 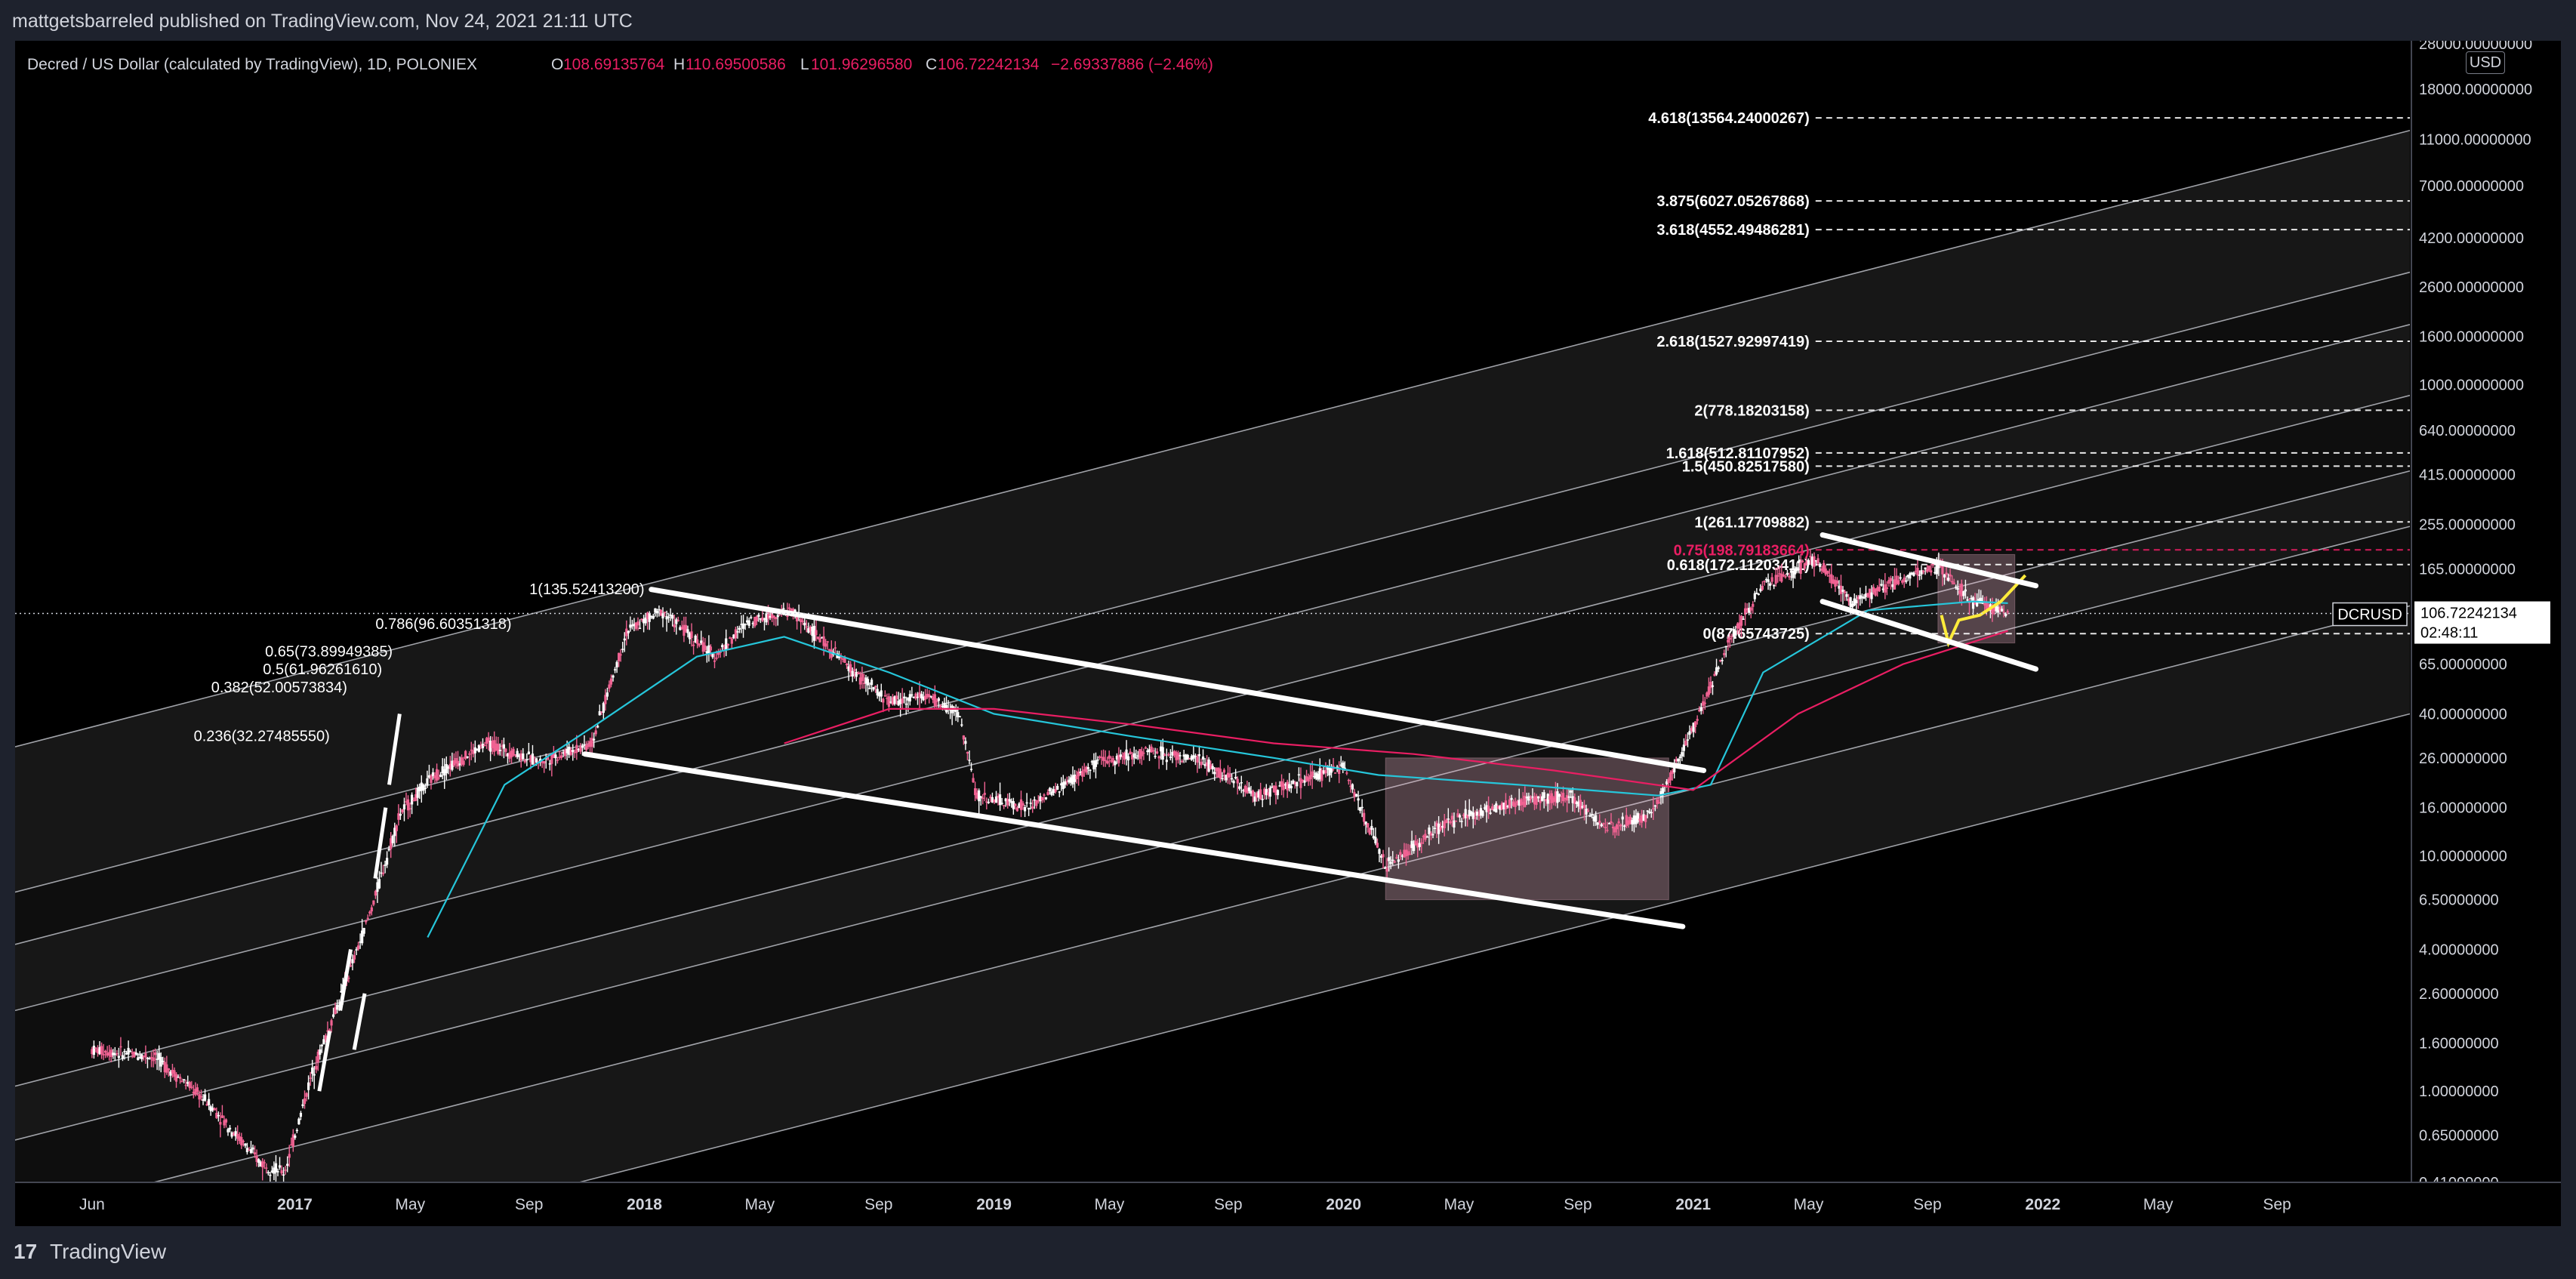 I want to click on currency-label: USD, so click(x=2485, y=62).